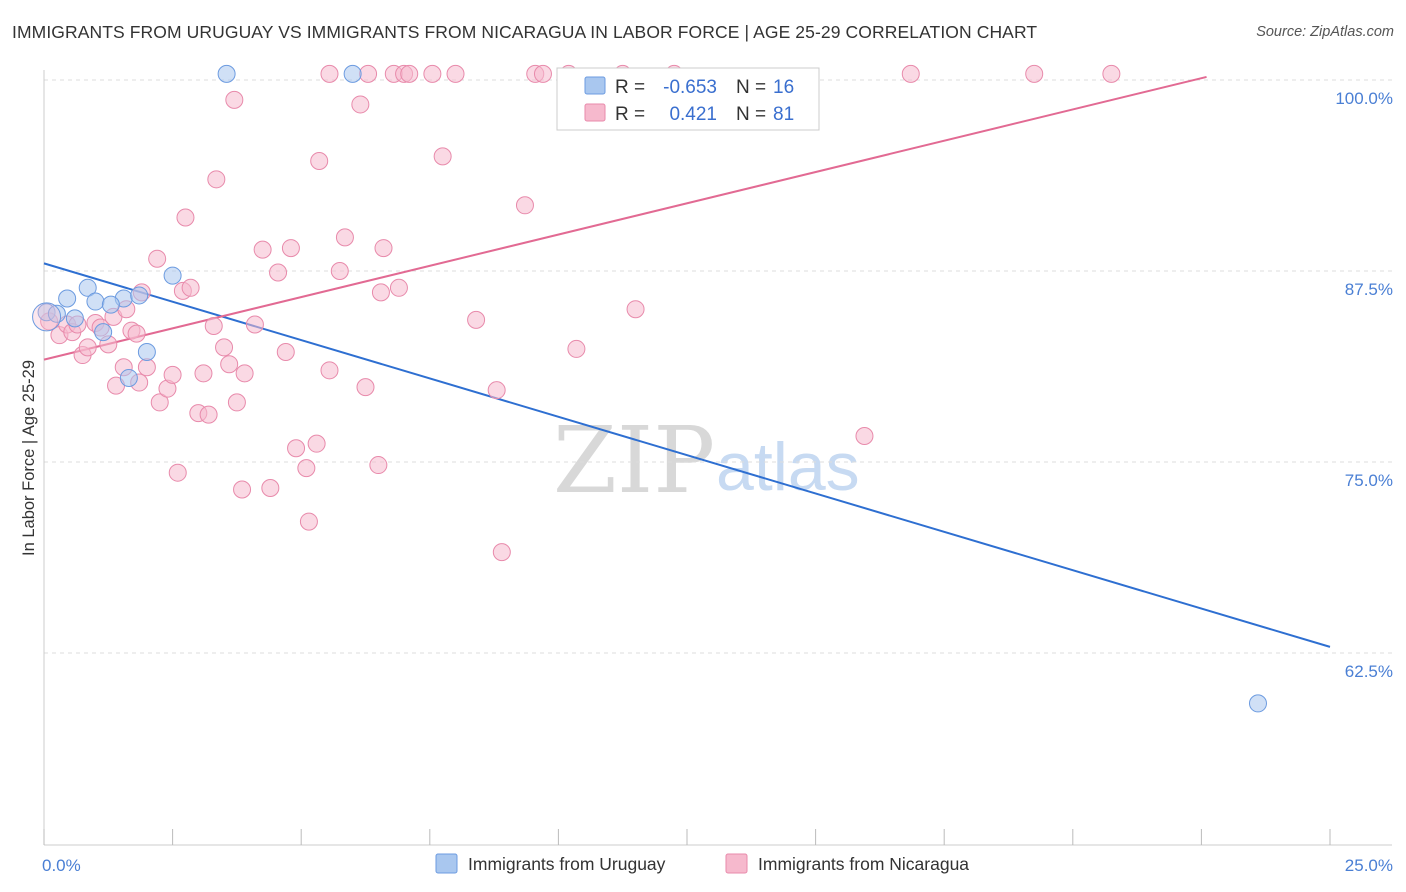  Describe the element at coordinates (630, 87) in the screenshot. I see `legend-r-label-uruguay: R =` at that location.